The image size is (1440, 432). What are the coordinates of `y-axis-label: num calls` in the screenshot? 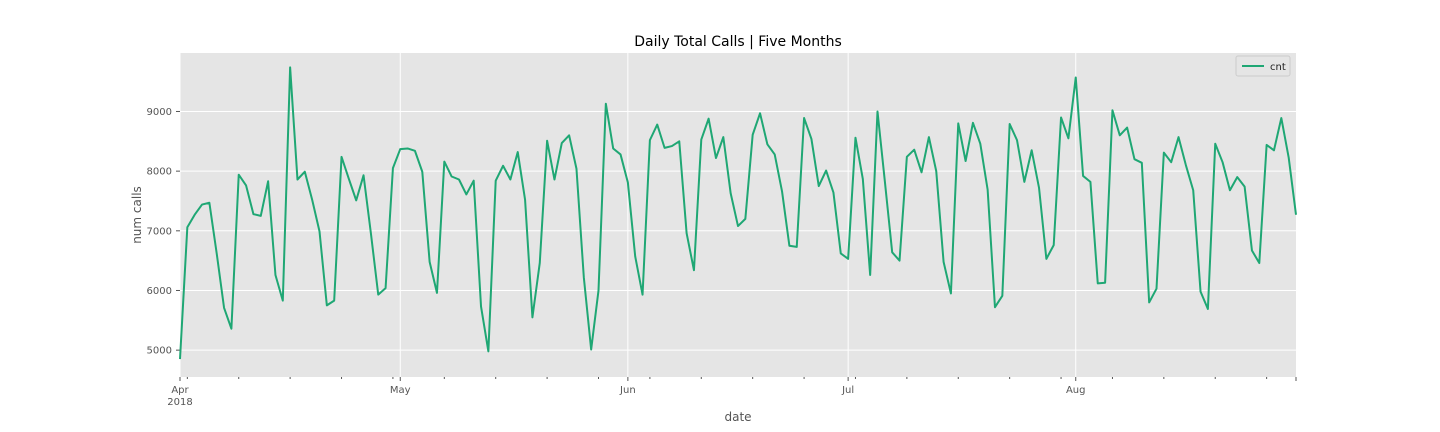 It's located at (137, 215).